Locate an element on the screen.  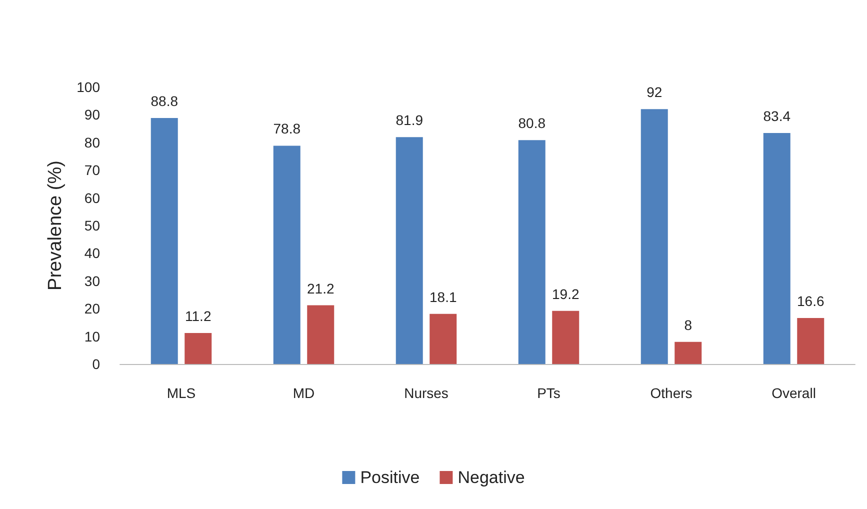
data-label: 16.6 is located at coordinates (810, 301).